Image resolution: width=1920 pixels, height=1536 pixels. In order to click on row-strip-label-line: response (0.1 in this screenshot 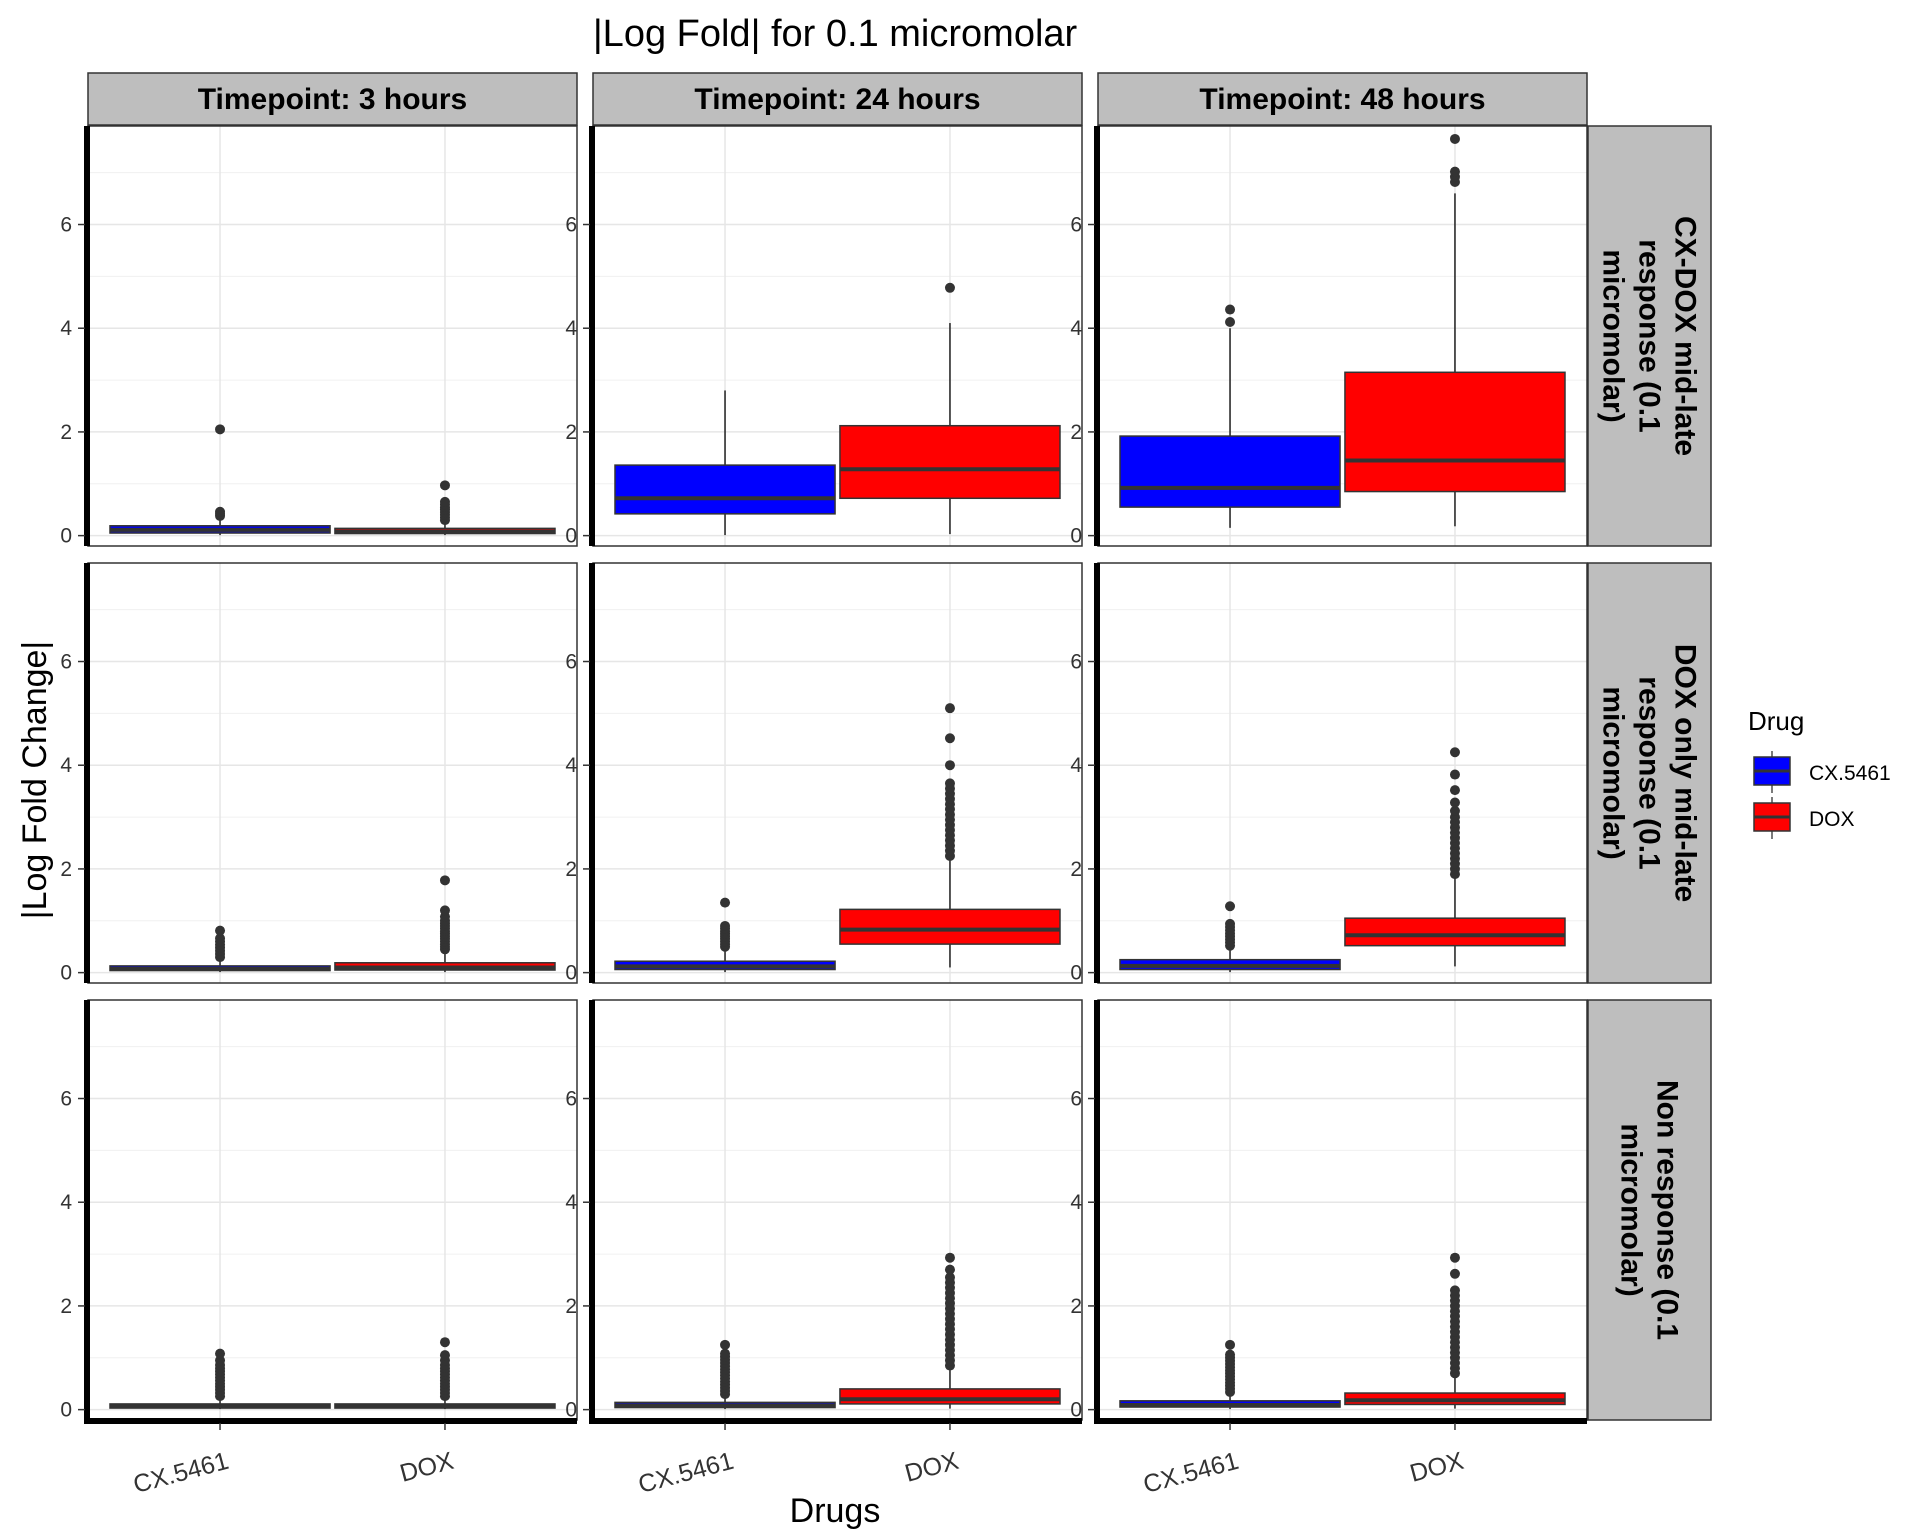, I will do `click(1649, 335)`.